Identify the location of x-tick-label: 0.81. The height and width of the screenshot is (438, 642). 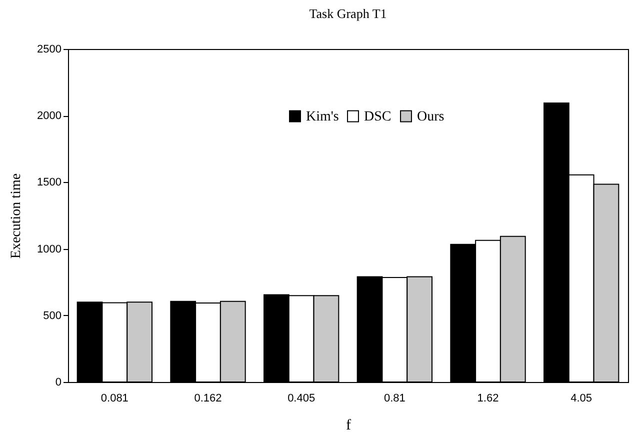
(395, 398).